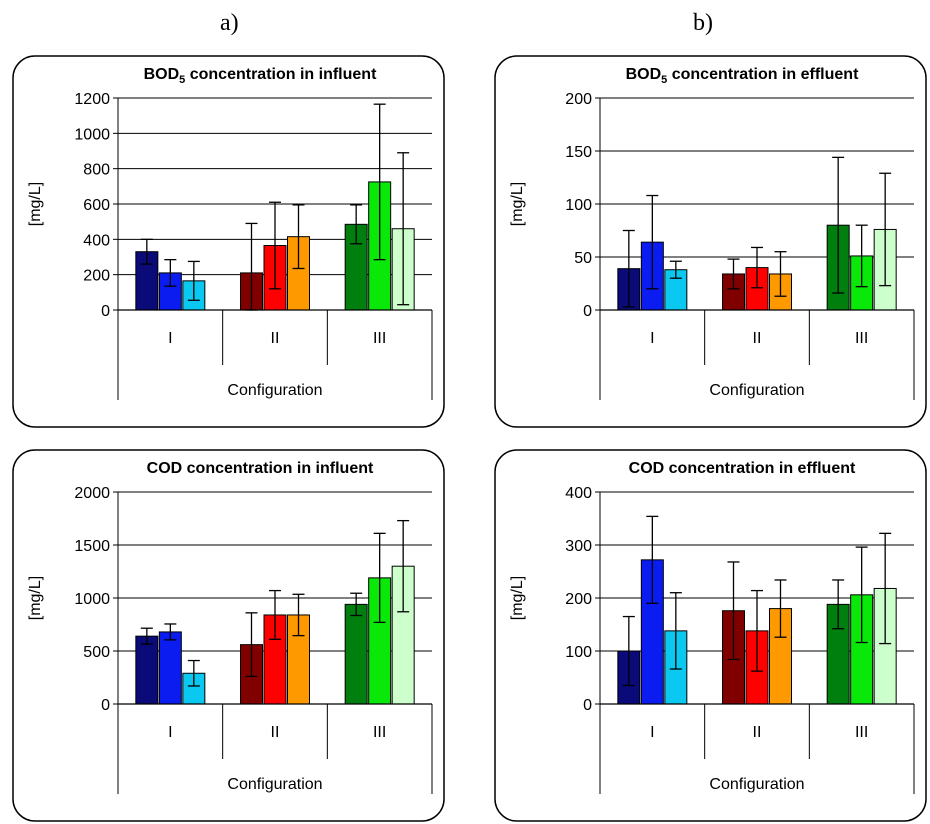  What do you see at coordinates (578, 546) in the screenshot?
I see `y-tick-label: 300` at bounding box center [578, 546].